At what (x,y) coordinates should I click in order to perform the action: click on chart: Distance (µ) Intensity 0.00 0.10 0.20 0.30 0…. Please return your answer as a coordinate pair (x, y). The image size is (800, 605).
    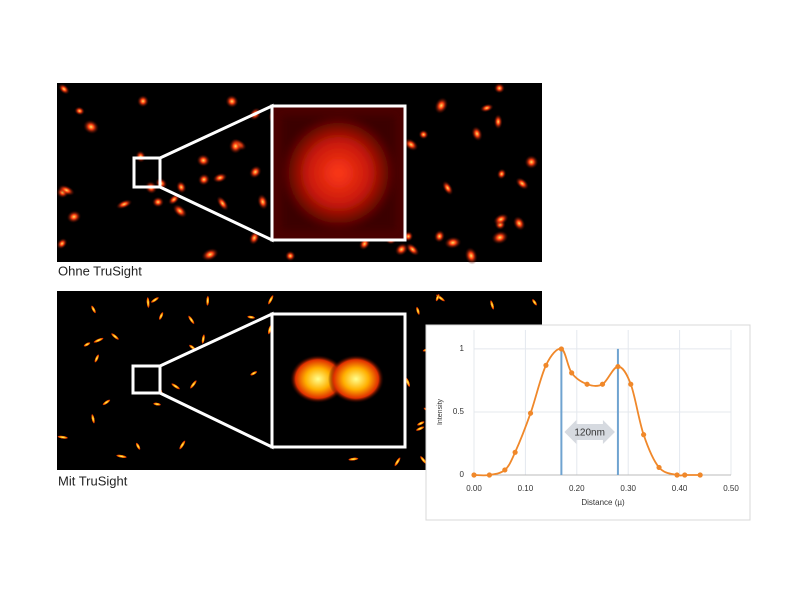
    Looking at the image, I should click on (588, 422).